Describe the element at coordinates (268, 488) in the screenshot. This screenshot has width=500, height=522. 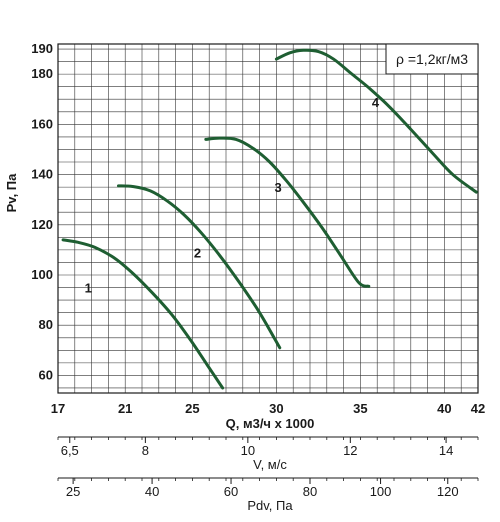
I see `dynamic-pressure-axis: 25 40 60 80 100 120` at that location.